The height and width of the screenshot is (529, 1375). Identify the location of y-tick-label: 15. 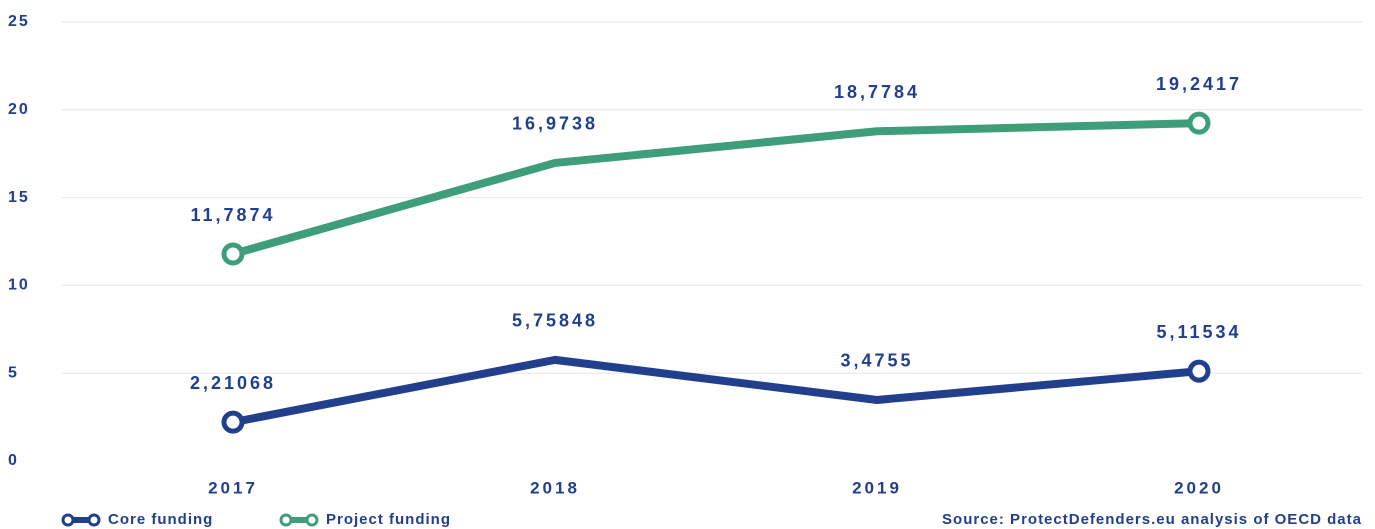
(19, 197).